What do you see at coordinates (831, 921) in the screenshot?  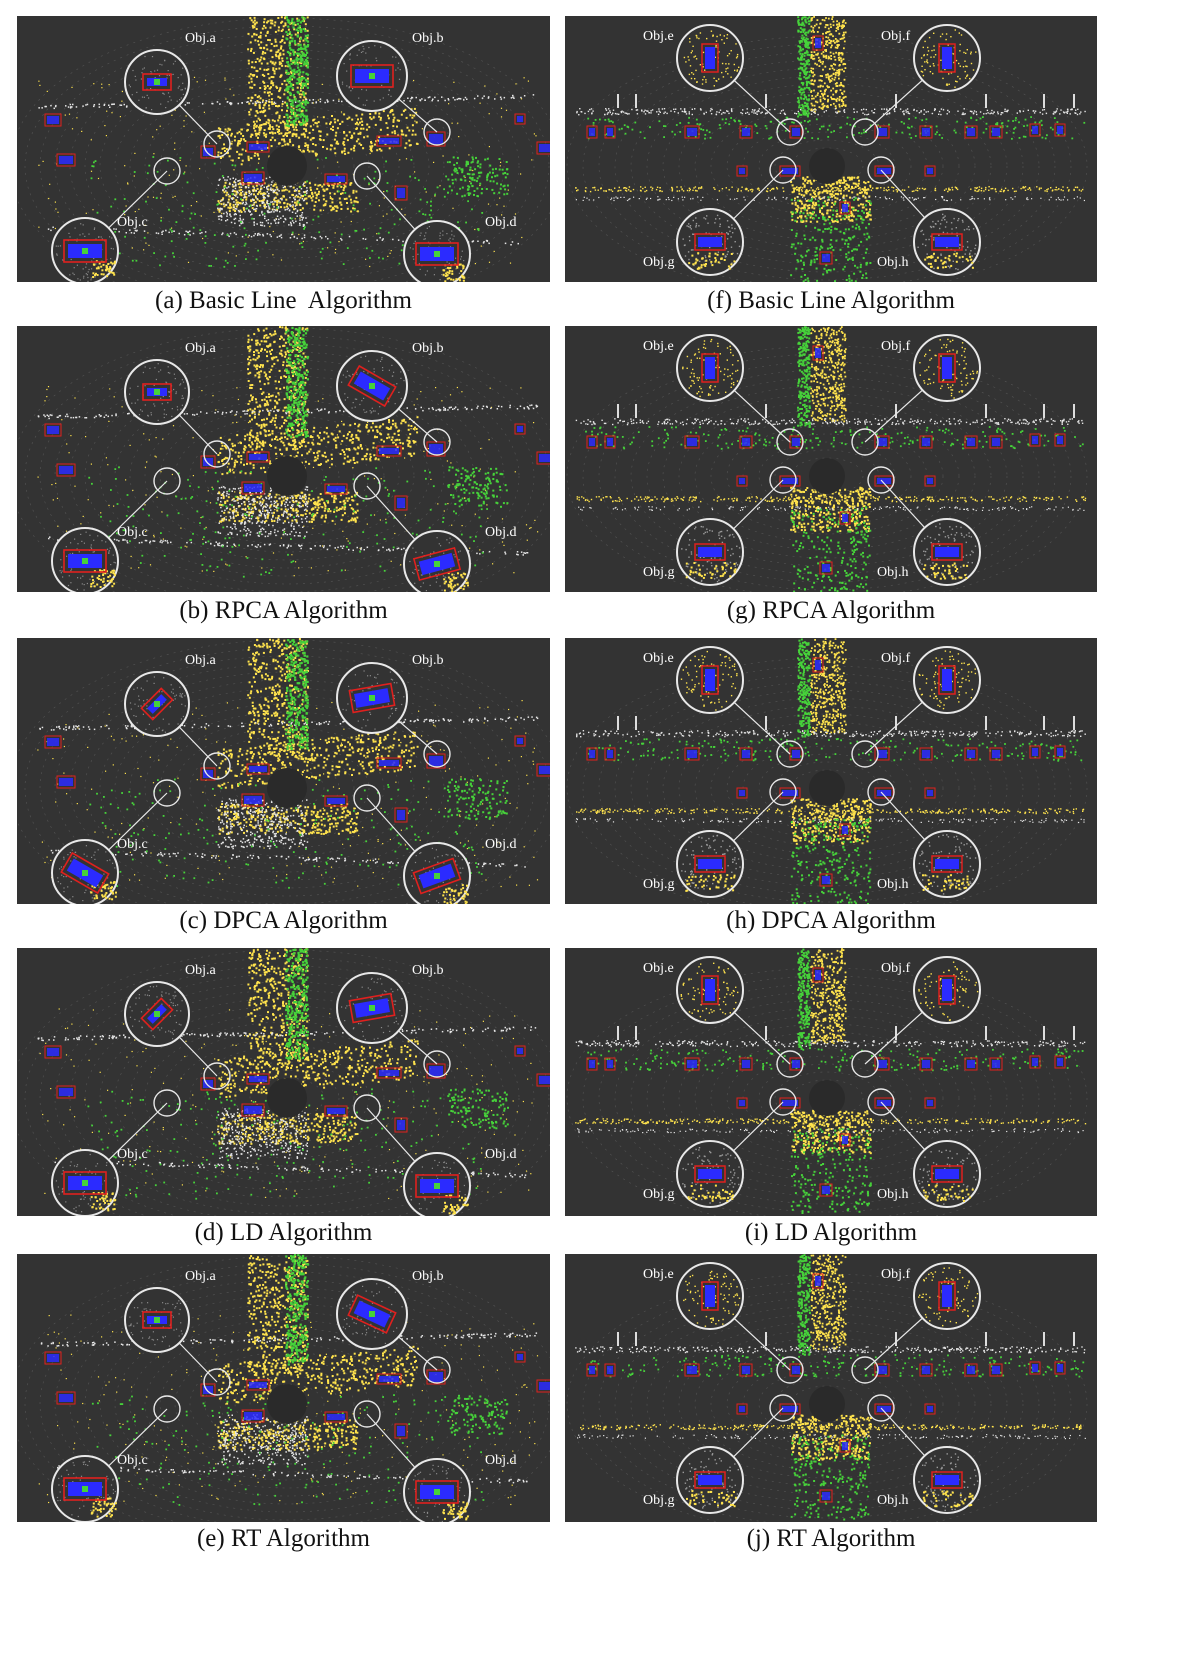 I see `panel-caption: (h) DPCA Algorithm` at bounding box center [831, 921].